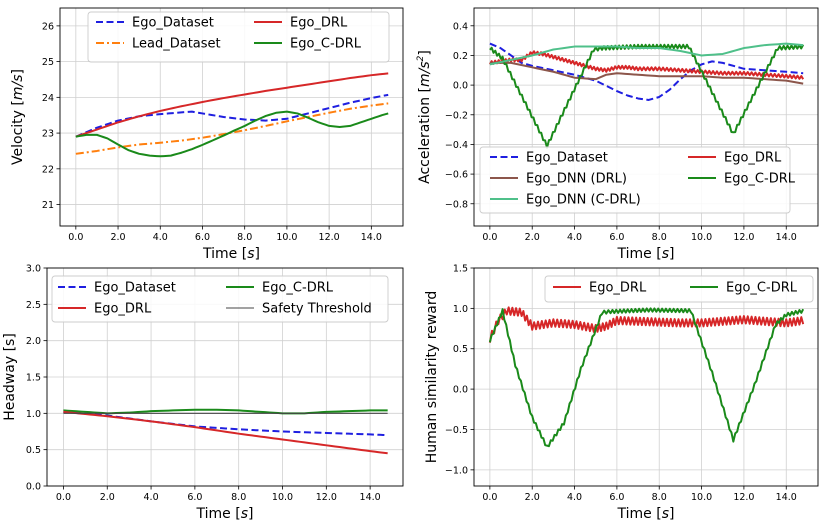 The width and height of the screenshot is (830, 529). I want to click on y-tick-label: −0.2, so click(456, 115).